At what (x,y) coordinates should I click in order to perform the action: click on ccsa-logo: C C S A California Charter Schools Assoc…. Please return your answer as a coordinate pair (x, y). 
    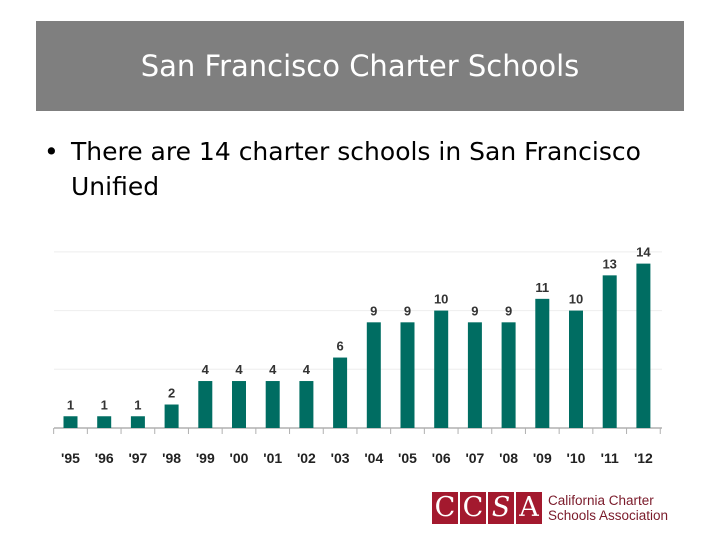
    Looking at the image, I should click on (550, 508).